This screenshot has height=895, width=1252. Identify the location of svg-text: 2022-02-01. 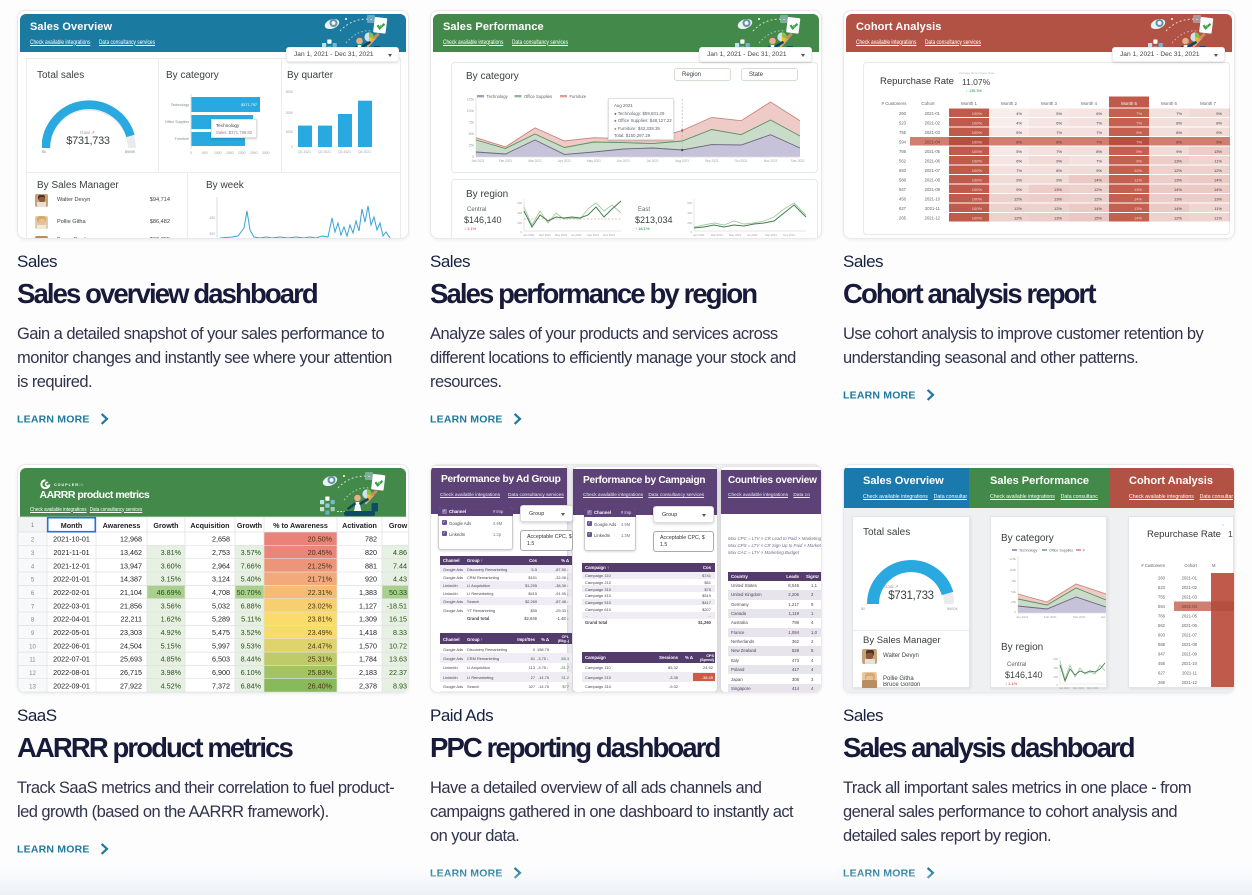
(71, 592).